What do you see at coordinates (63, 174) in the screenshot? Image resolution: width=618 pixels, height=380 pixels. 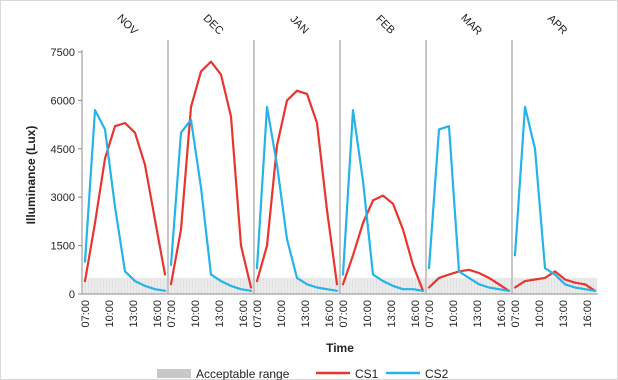 I see `y-tick-labels: 0 1500 3000 4500 6000 7500` at bounding box center [63, 174].